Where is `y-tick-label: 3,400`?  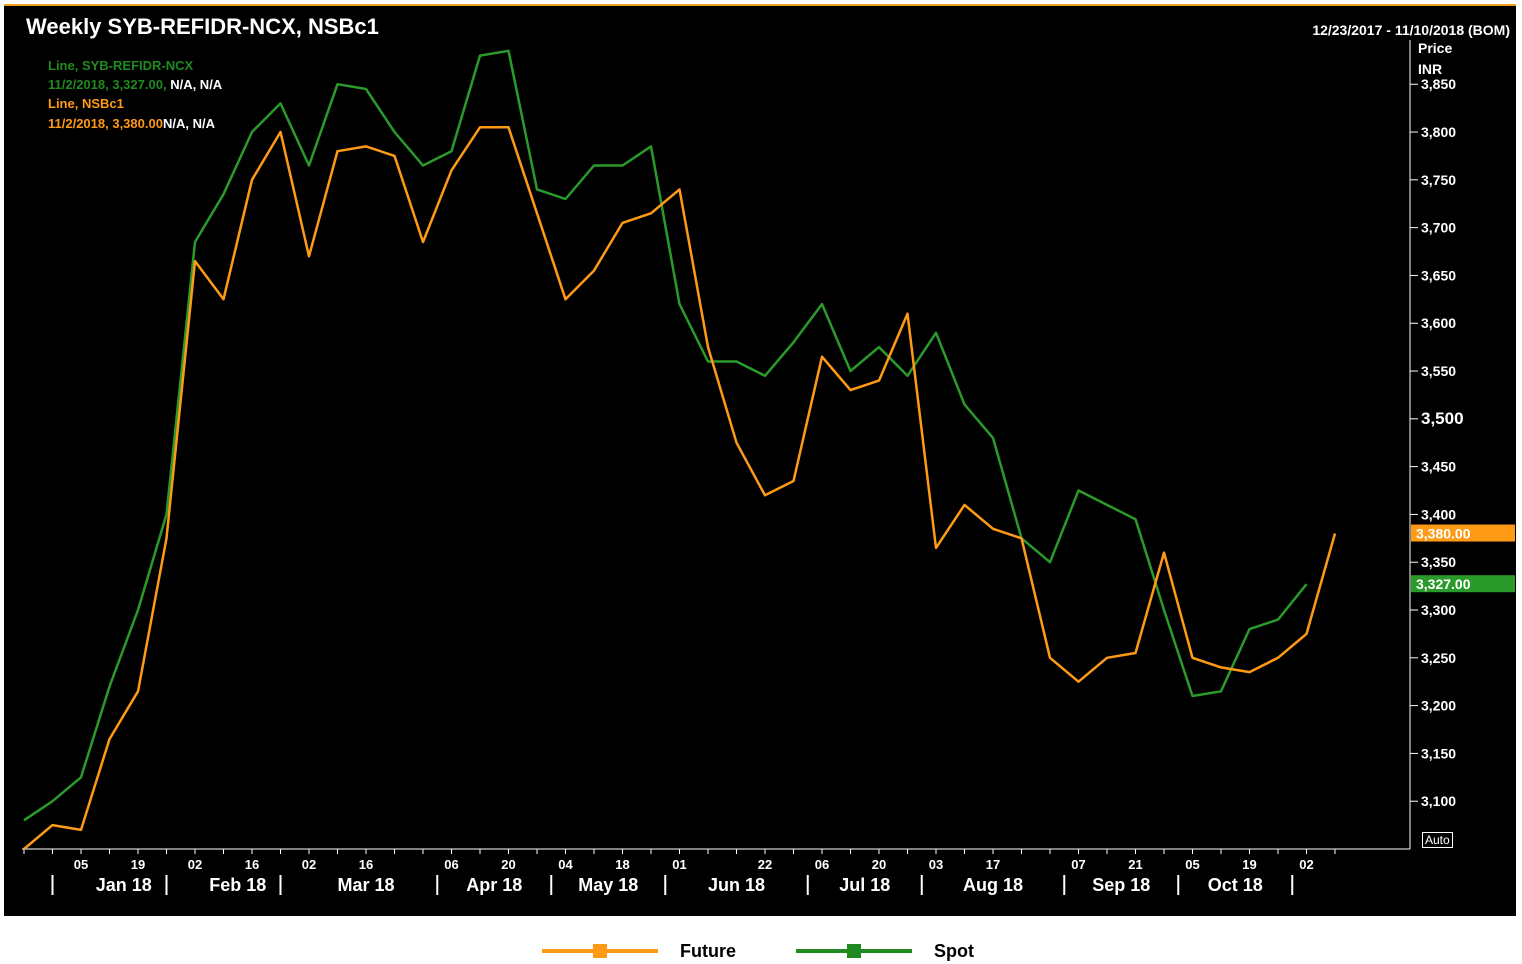 y-tick-label: 3,400 is located at coordinates (1438, 514).